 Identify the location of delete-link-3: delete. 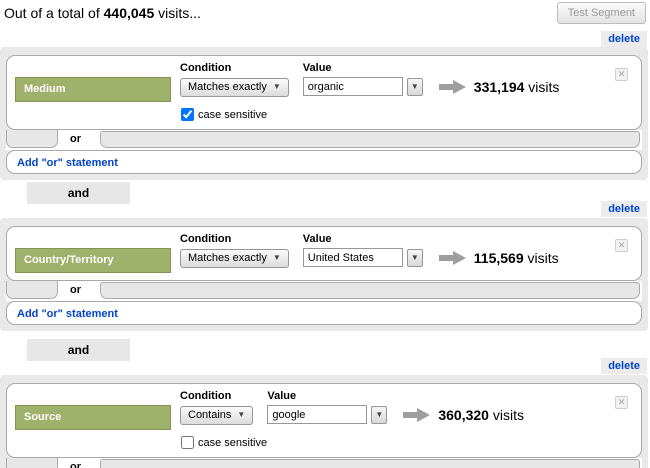
(624, 366).